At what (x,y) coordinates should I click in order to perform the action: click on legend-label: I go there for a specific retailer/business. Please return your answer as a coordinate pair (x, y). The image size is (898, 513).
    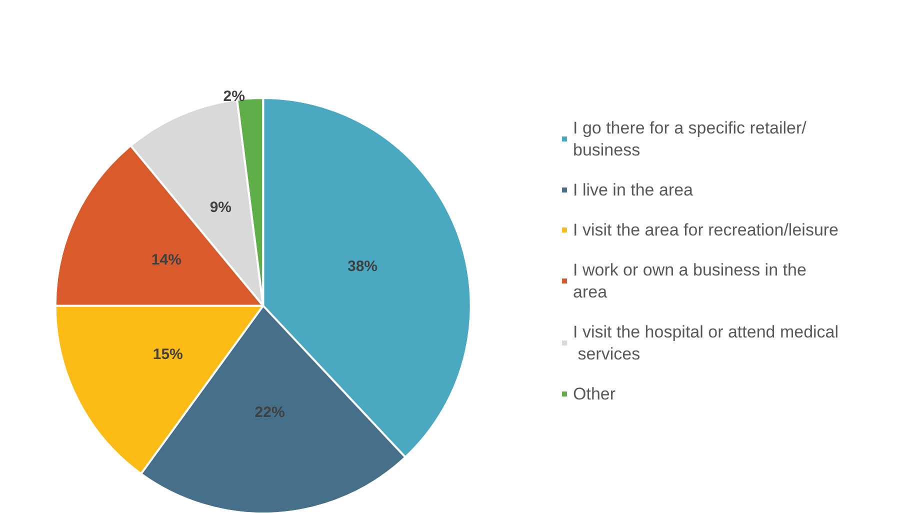
    Looking at the image, I should click on (690, 139).